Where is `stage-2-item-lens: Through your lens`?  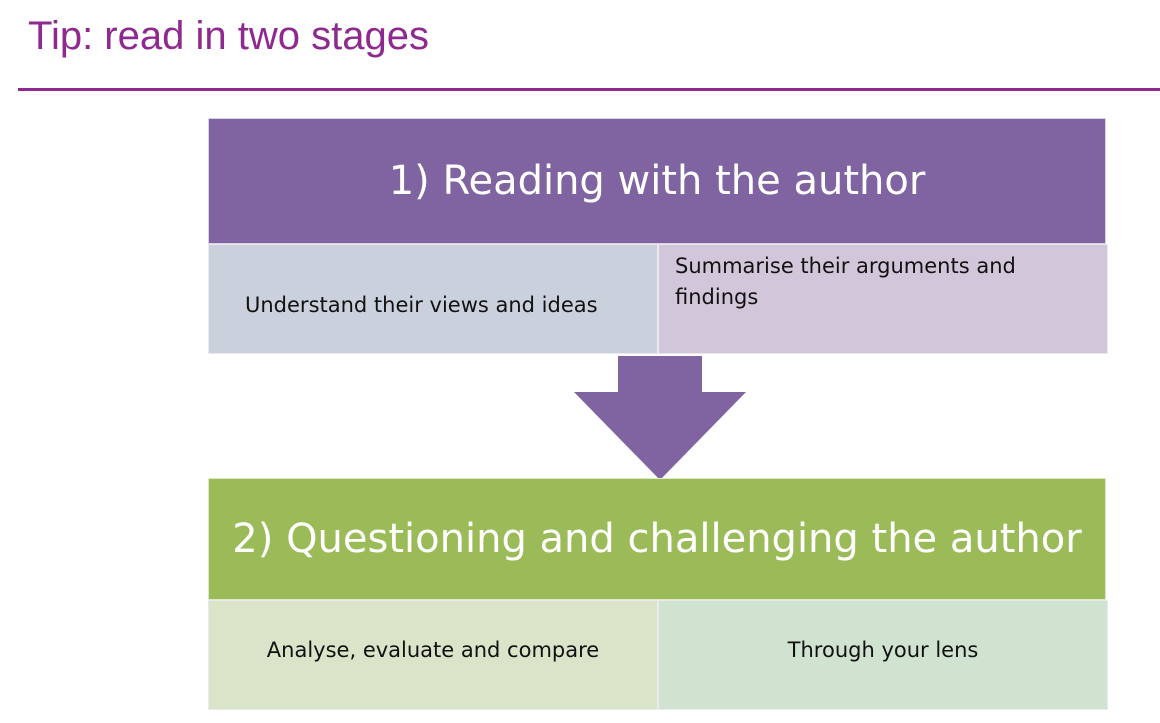 stage-2-item-lens: Through your lens is located at coordinates (883, 655).